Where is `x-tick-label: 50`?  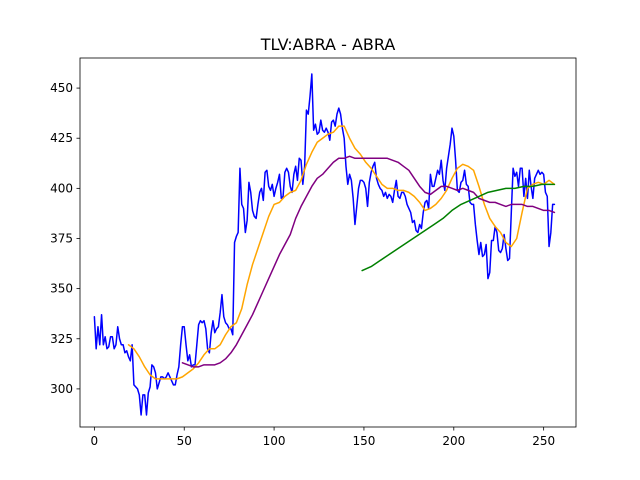 x-tick-label: 50 is located at coordinates (184, 441).